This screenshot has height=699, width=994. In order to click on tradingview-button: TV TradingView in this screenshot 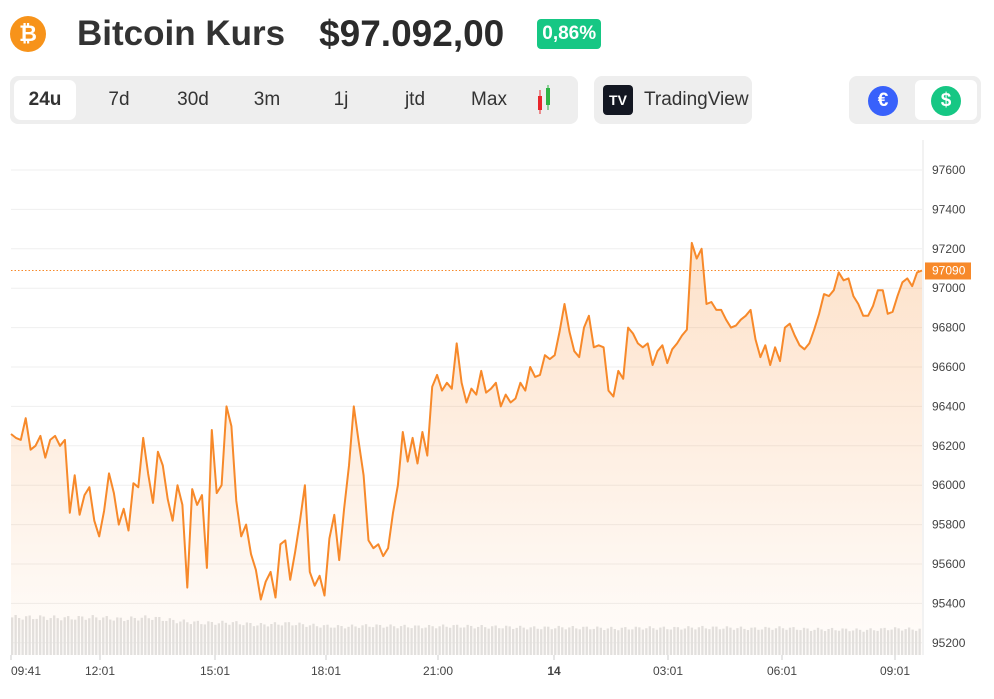, I will do `click(673, 100)`.